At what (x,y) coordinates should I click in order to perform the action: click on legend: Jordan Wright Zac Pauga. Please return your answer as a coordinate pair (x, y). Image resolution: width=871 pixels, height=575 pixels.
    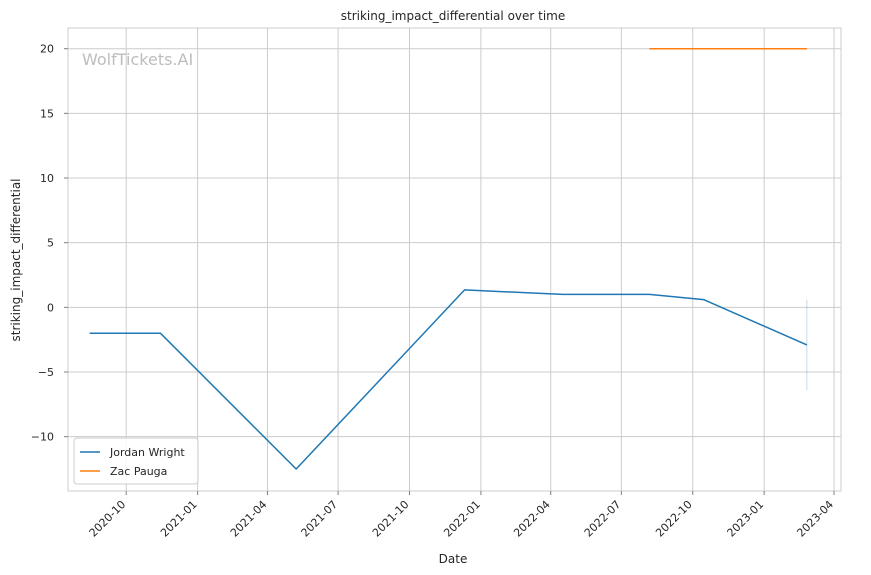
    Looking at the image, I should click on (136, 461).